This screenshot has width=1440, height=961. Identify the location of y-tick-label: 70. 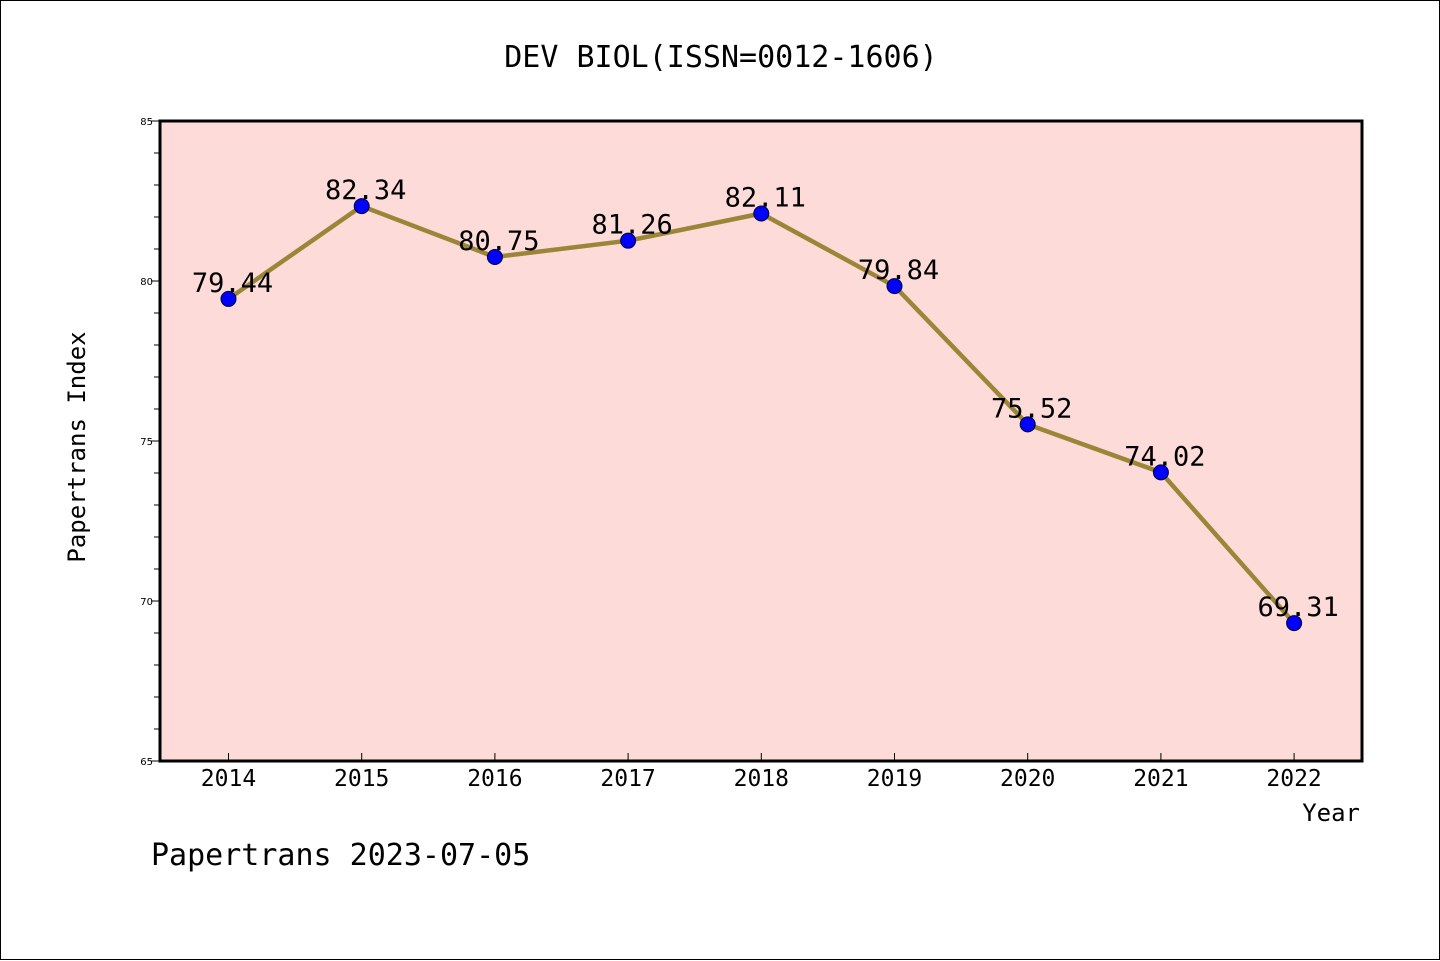
(146, 602).